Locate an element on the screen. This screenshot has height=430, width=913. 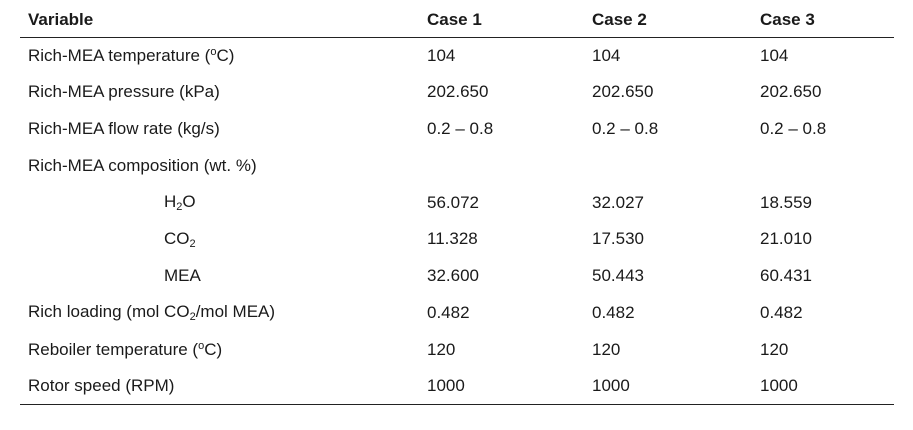
row-label: H2O is located at coordinates (223, 202).